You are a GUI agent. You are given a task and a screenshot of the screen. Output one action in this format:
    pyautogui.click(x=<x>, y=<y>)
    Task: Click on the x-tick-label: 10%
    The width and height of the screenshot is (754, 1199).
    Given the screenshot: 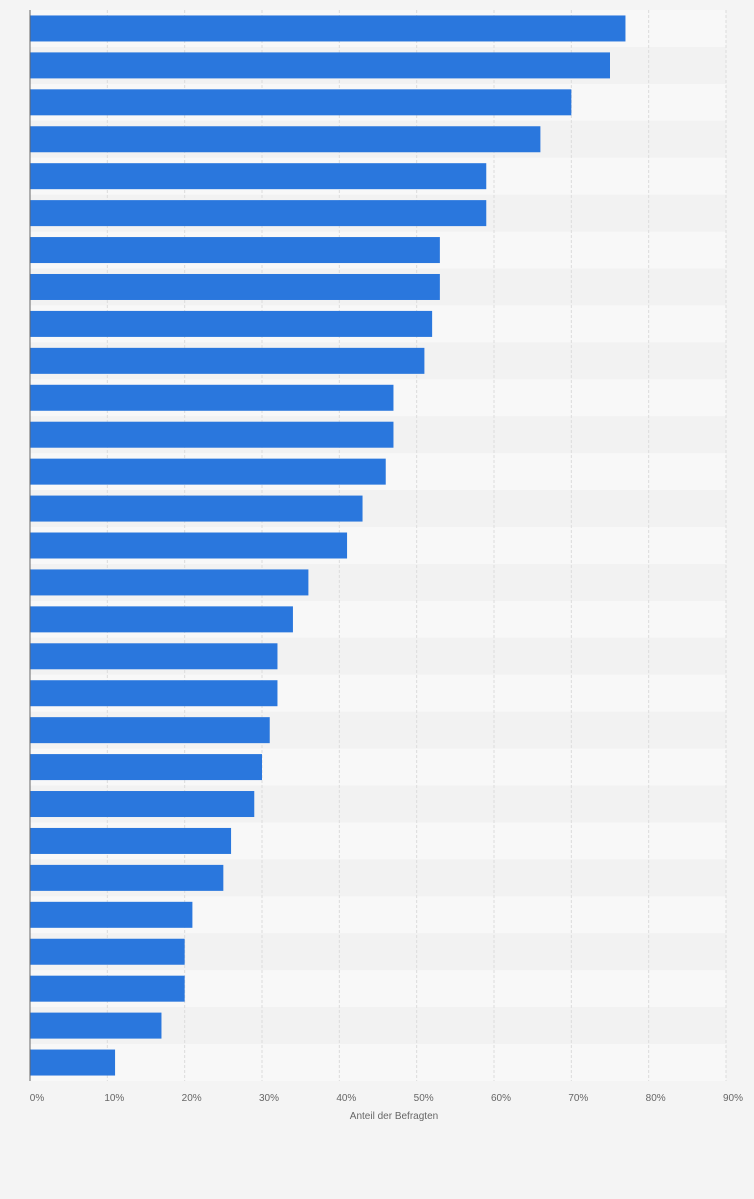 What is the action you would take?
    pyautogui.click(x=114, y=1098)
    